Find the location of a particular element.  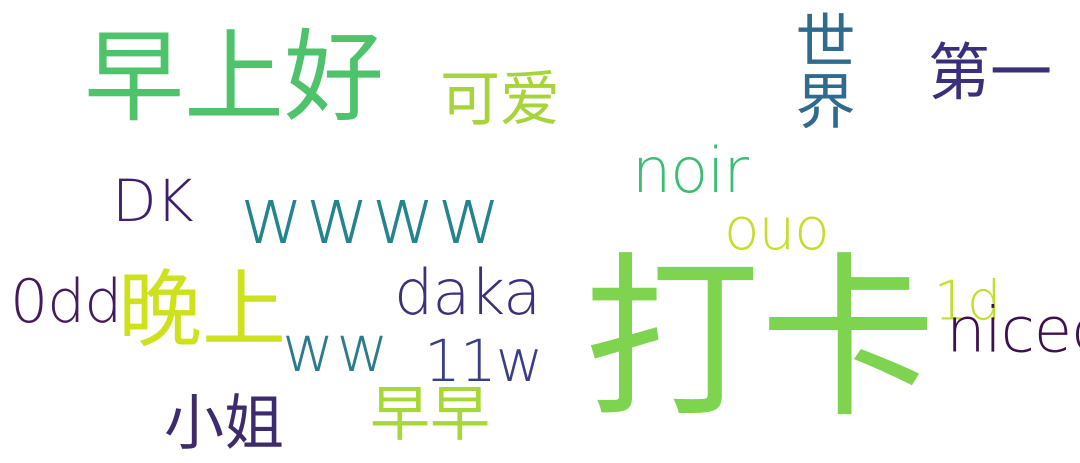

word-dk: DK is located at coordinates (153, 201).